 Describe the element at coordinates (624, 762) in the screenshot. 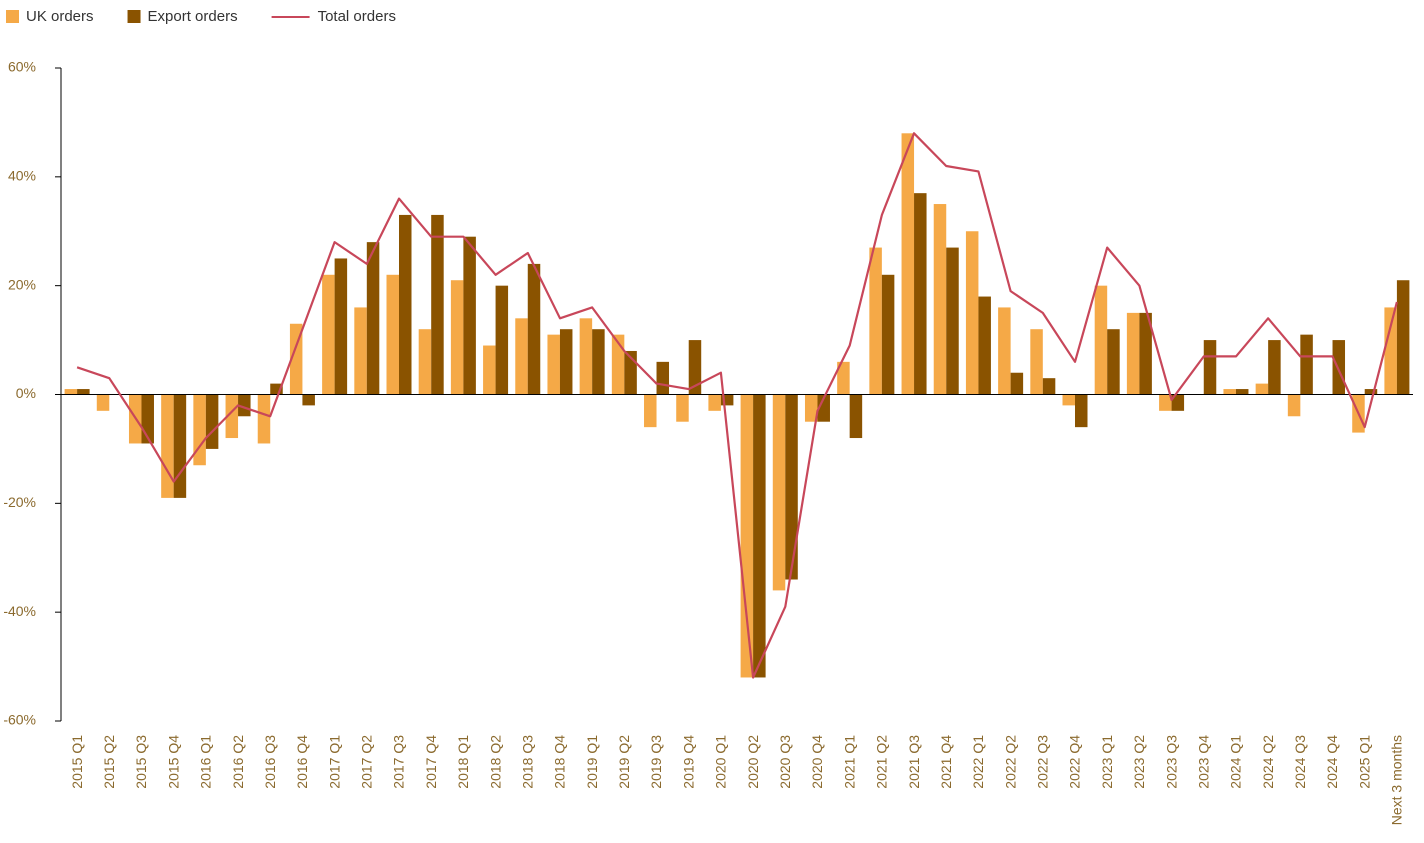

I see `x-tick-label: 2019 Q2` at that location.